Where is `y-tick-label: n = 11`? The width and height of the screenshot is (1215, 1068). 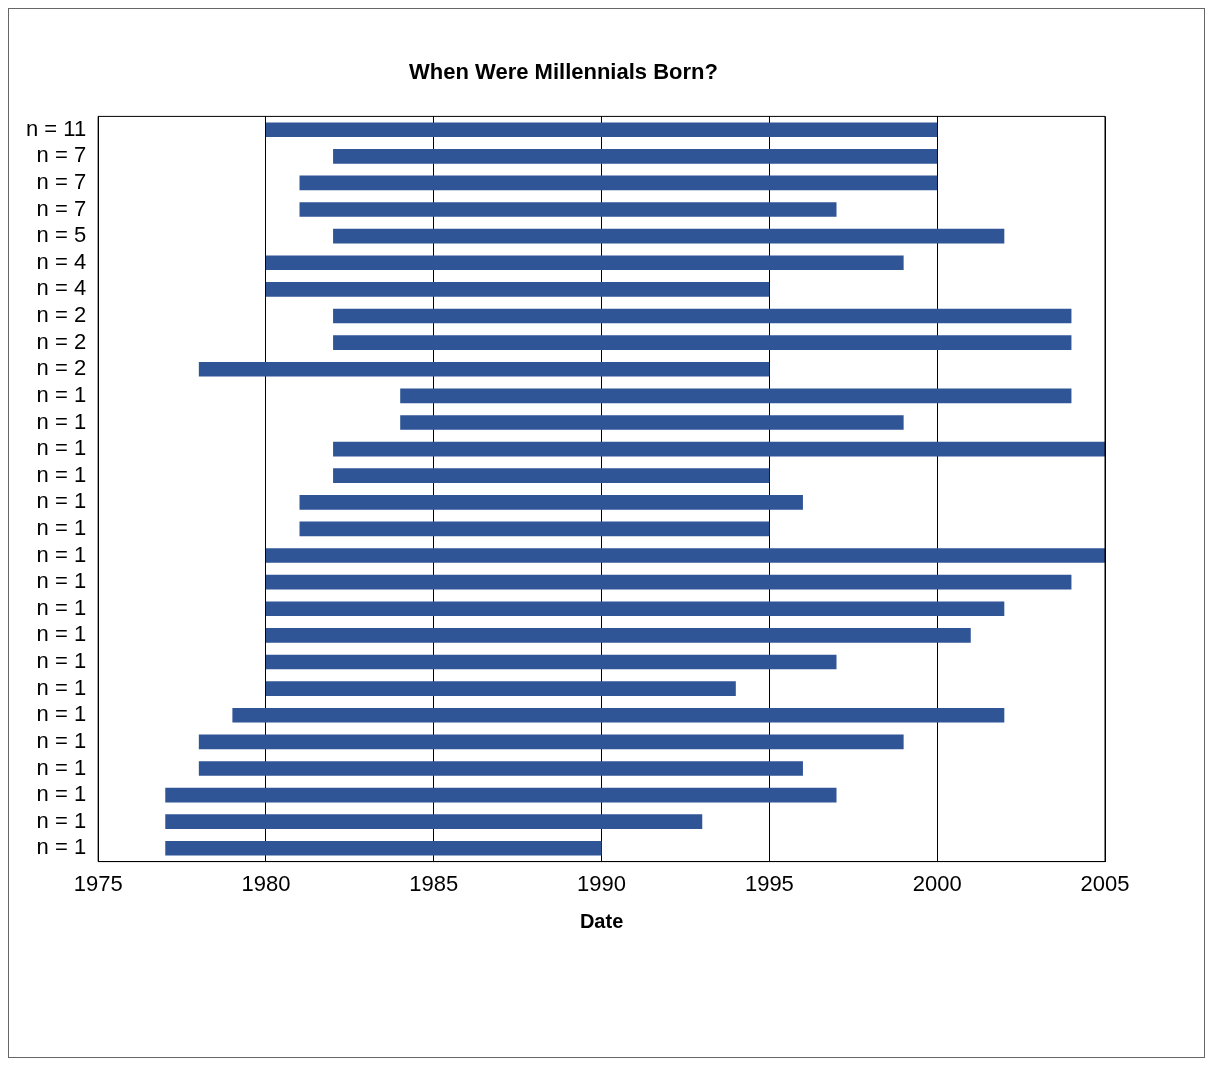 y-tick-label: n = 11 is located at coordinates (56, 128).